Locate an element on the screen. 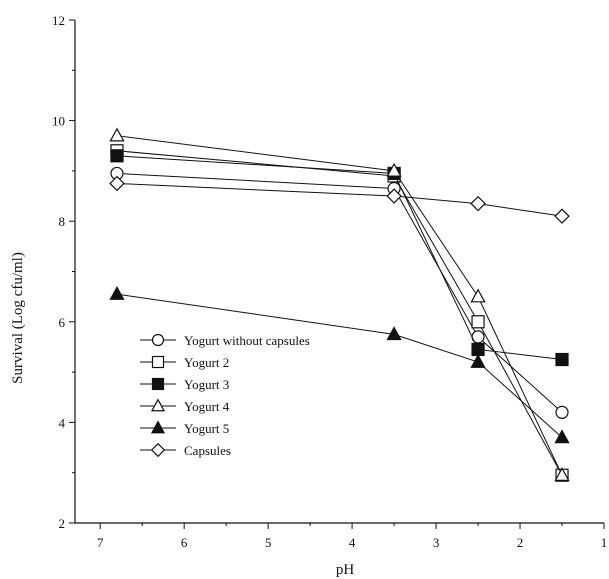  legend-entry: Yogurt 2 is located at coordinates (184, 362).